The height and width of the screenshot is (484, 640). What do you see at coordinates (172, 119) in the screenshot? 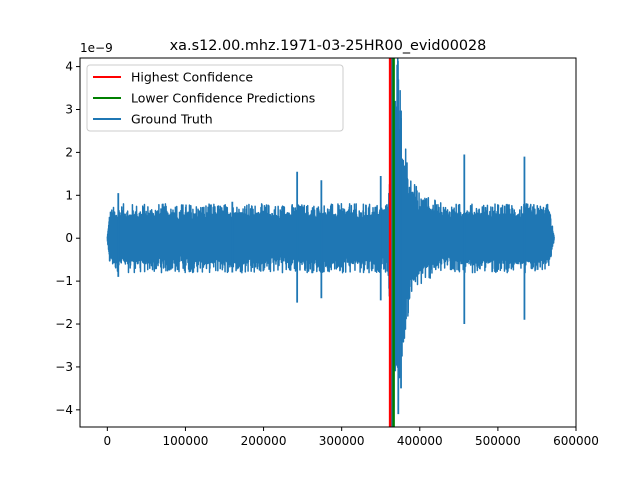
I see `legend-label: Ground Truth` at bounding box center [172, 119].